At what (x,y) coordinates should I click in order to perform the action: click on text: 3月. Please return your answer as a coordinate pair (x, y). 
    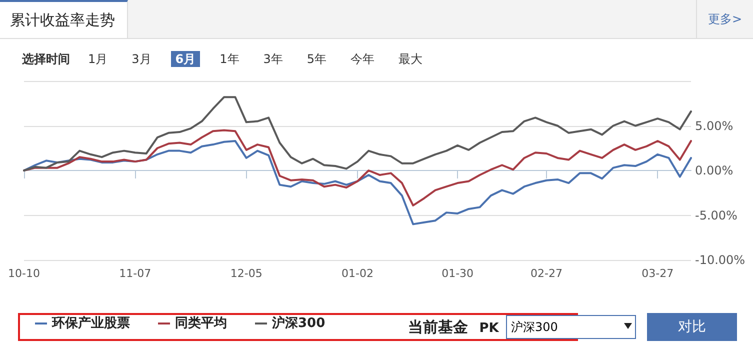
    Looking at the image, I should click on (141, 59).